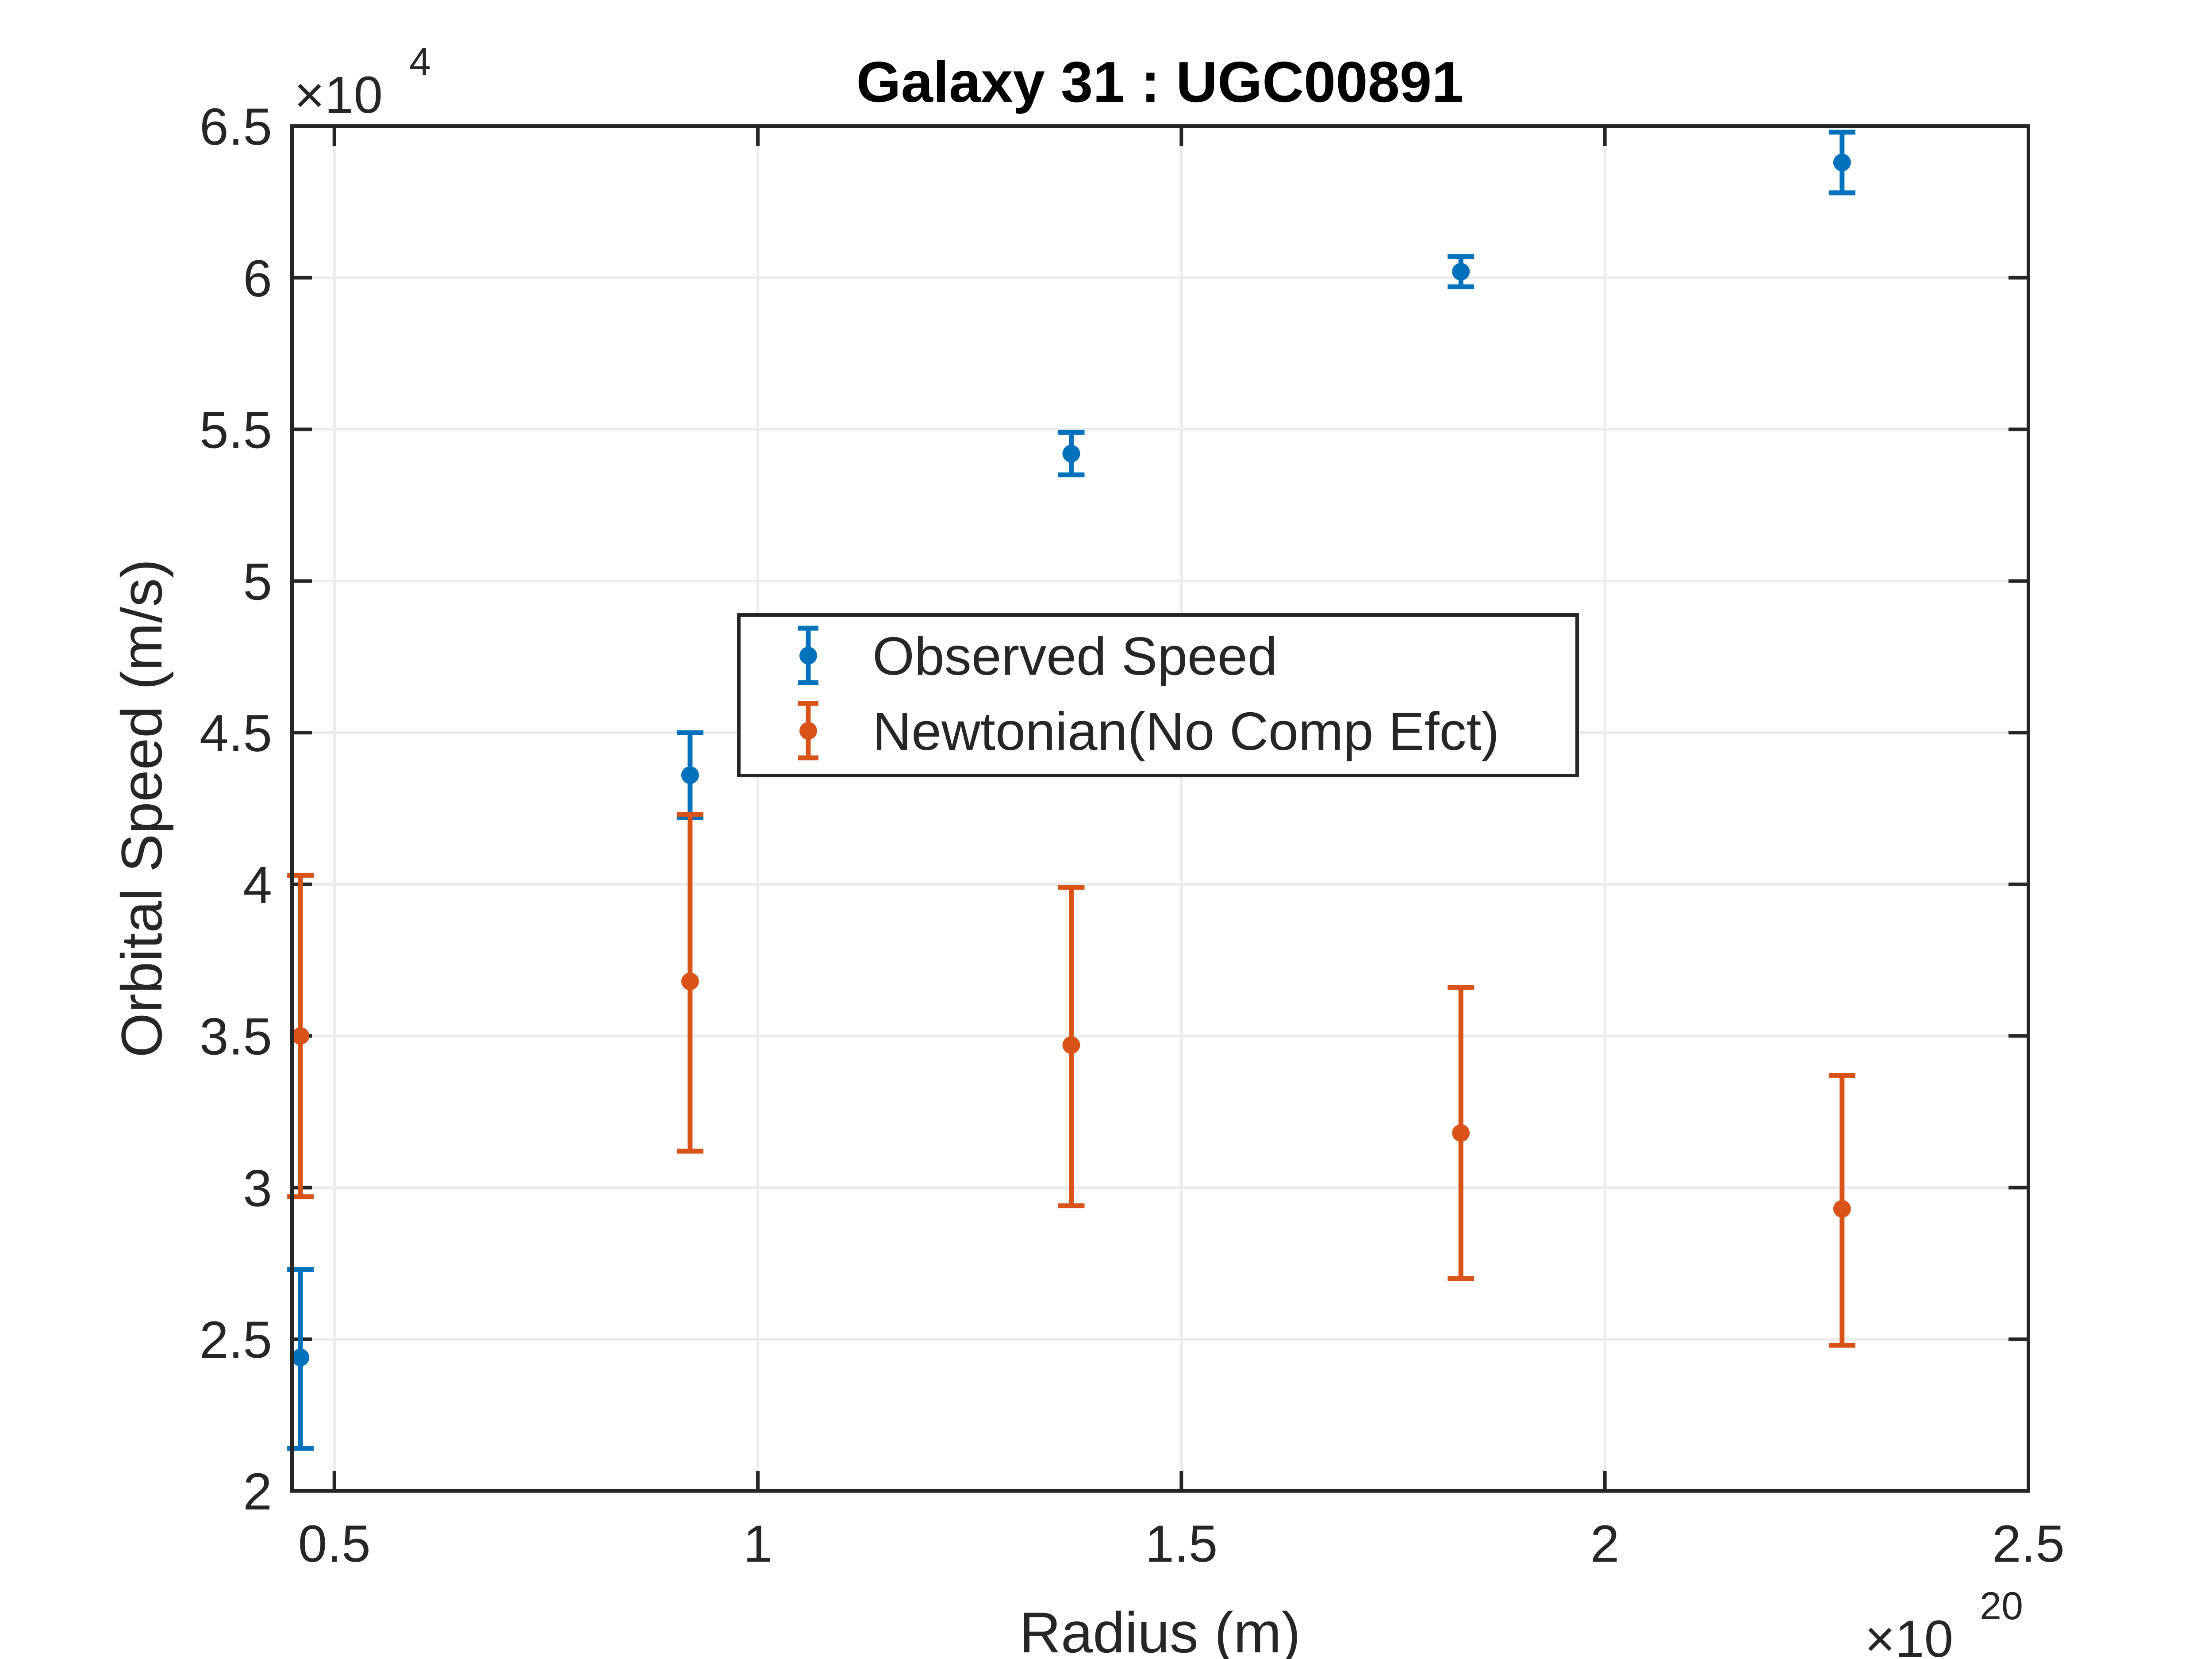 The height and width of the screenshot is (1659, 2212). What do you see at coordinates (257, 1188) in the screenshot?
I see `y-tick-label: 3` at bounding box center [257, 1188].